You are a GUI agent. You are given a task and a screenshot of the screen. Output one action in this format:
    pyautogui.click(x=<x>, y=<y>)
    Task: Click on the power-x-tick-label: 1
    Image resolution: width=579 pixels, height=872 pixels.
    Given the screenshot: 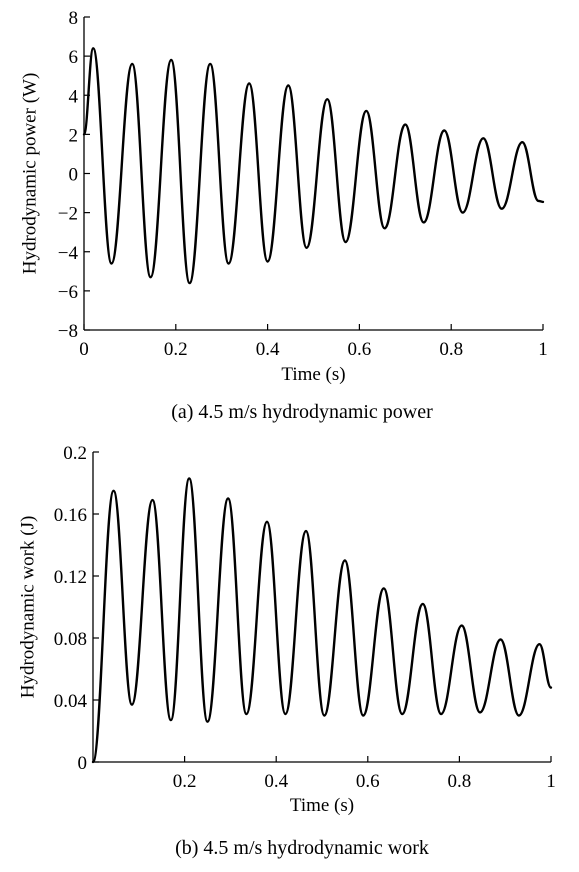 What is the action you would take?
    pyautogui.click(x=543, y=349)
    